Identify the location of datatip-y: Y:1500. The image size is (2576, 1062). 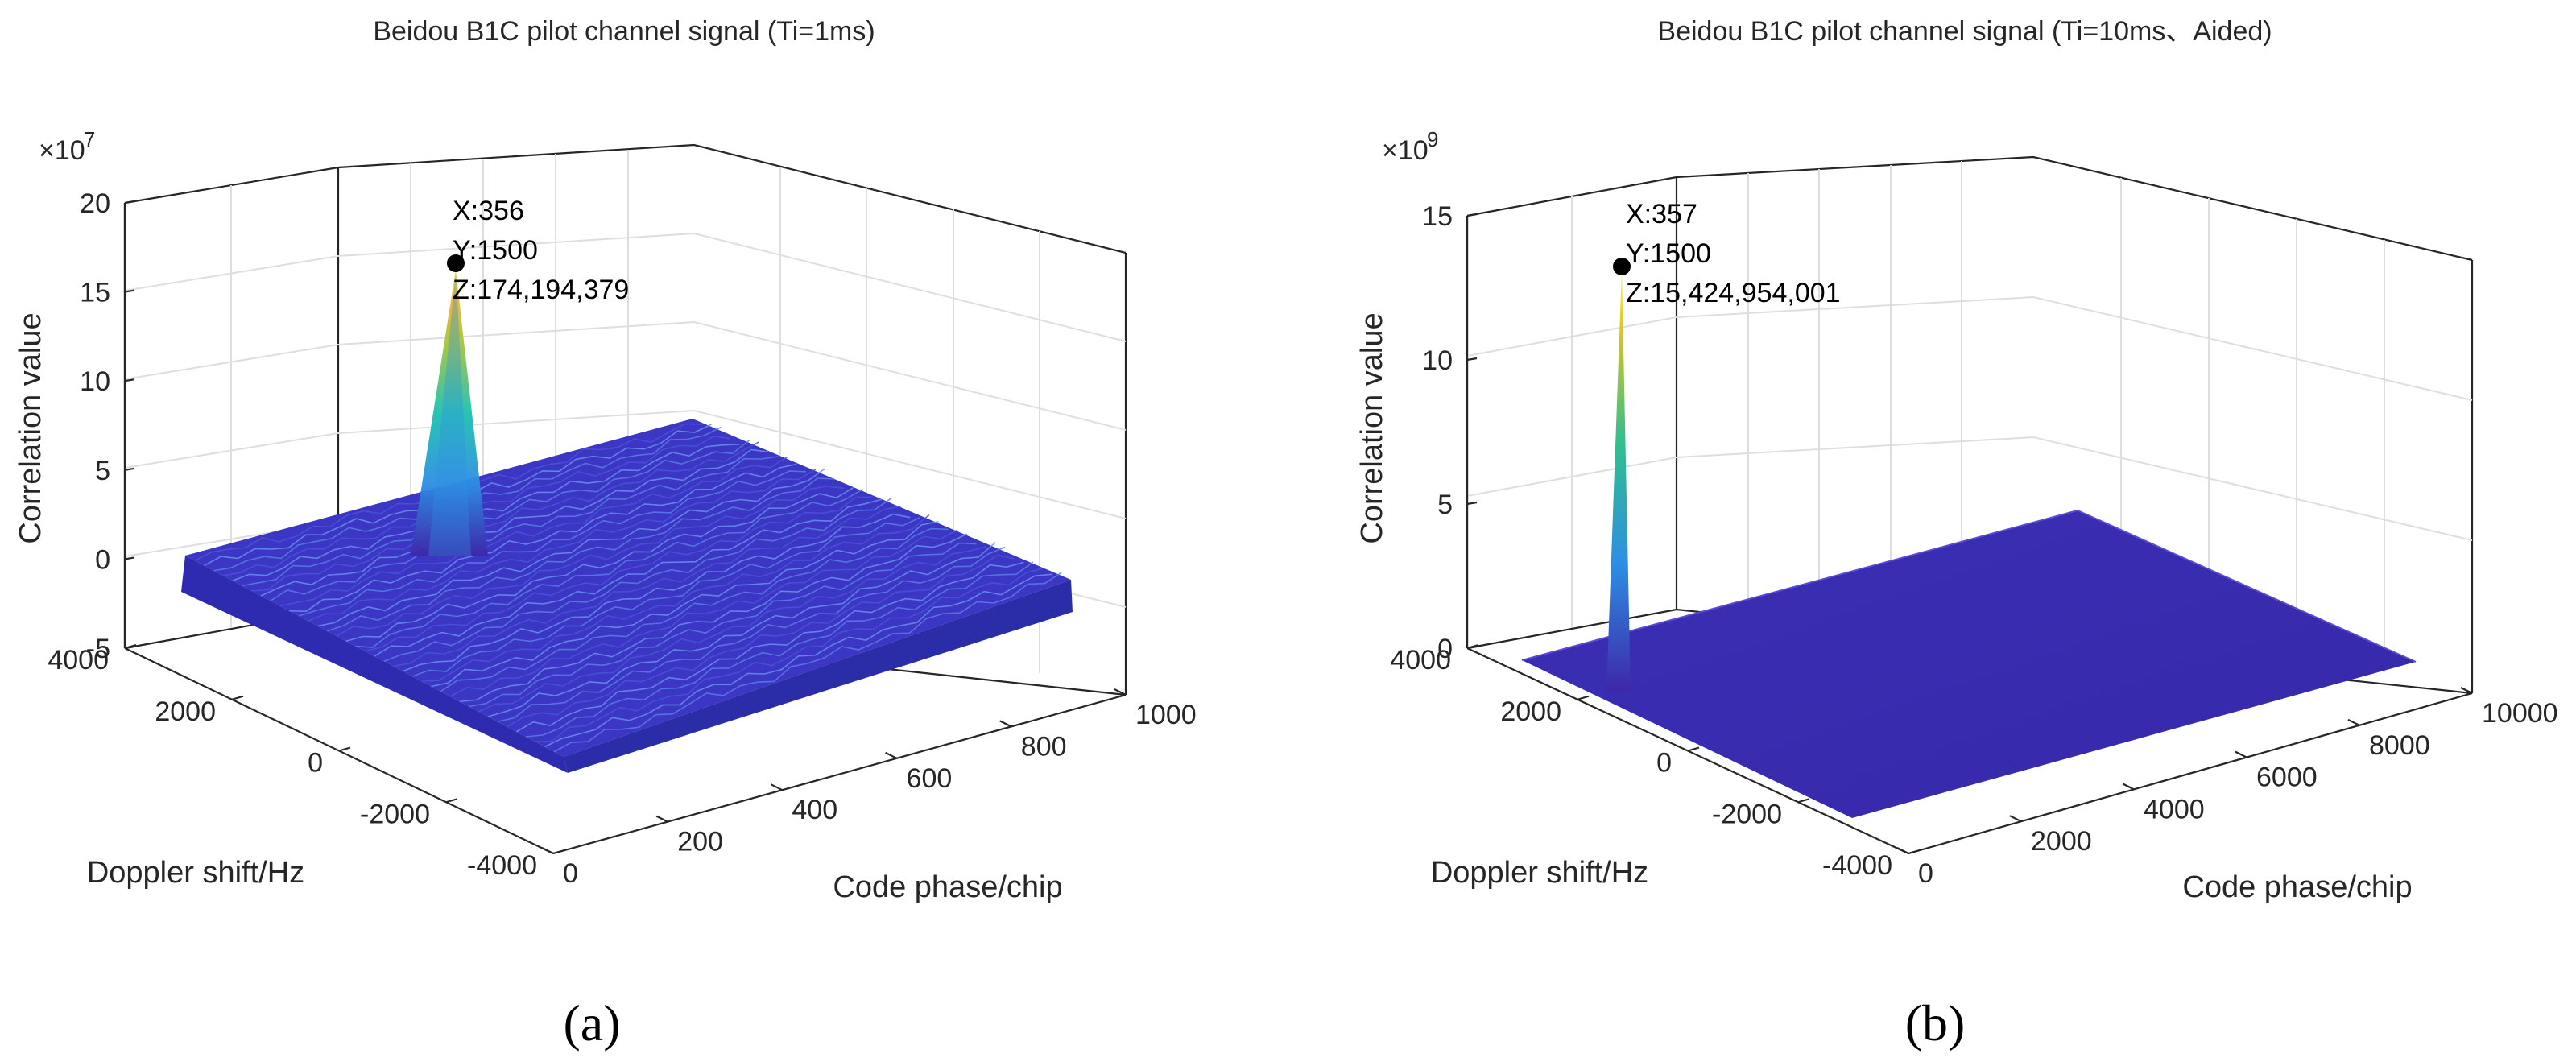
(496, 250).